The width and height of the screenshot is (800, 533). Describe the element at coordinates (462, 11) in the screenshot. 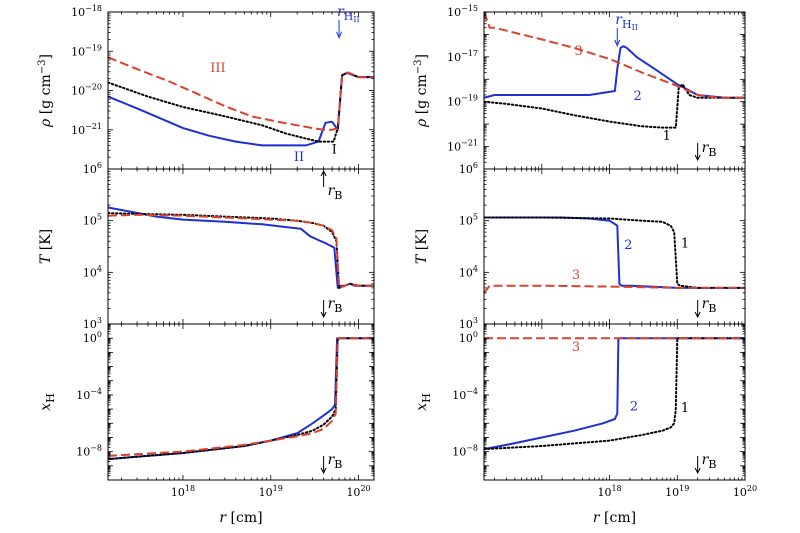

I see `y-tick-label: 10⁻¹⁵` at that location.